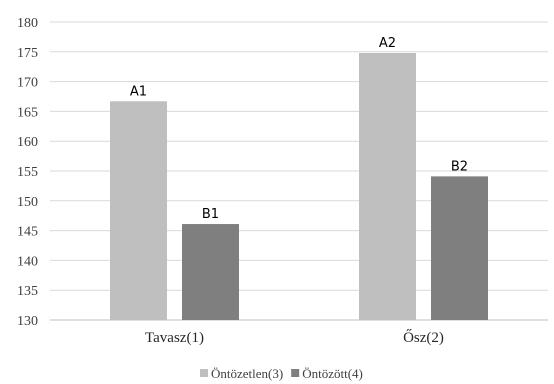  Describe the element at coordinates (138, 91) in the screenshot. I see `data-label: A1` at that location.